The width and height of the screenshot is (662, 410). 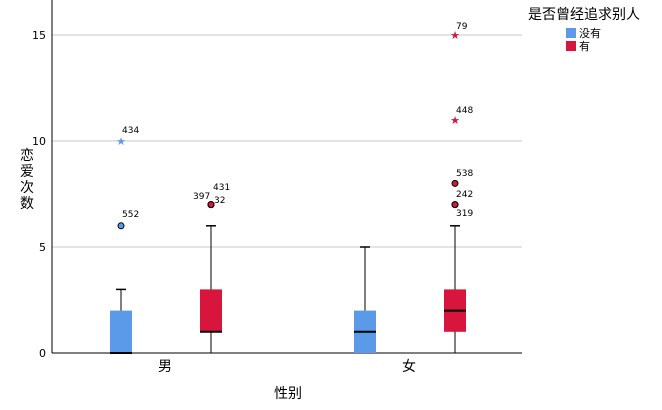 What do you see at coordinates (590, 33) in the screenshot?
I see `legend-label: 没有` at bounding box center [590, 33].